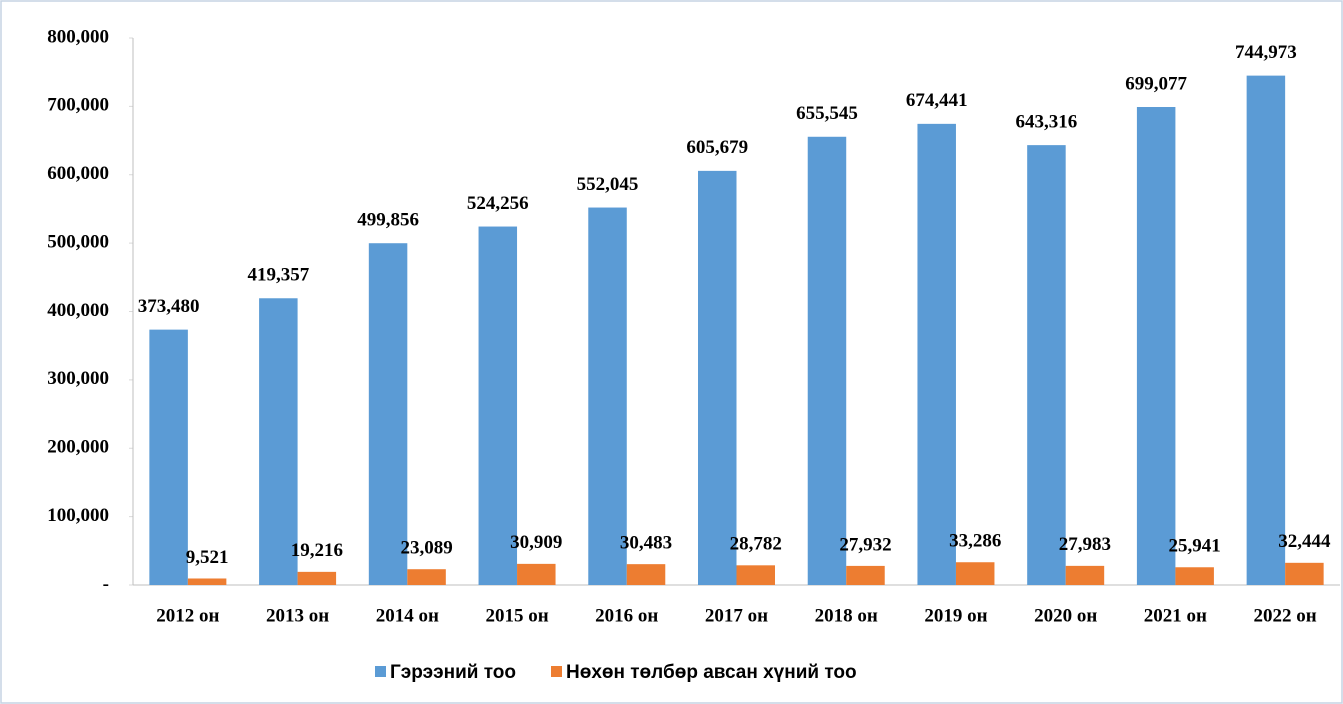  What do you see at coordinates (608, 184) in the screenshot?
I see `value-label: 552,045` at bounding box center [608, 184].